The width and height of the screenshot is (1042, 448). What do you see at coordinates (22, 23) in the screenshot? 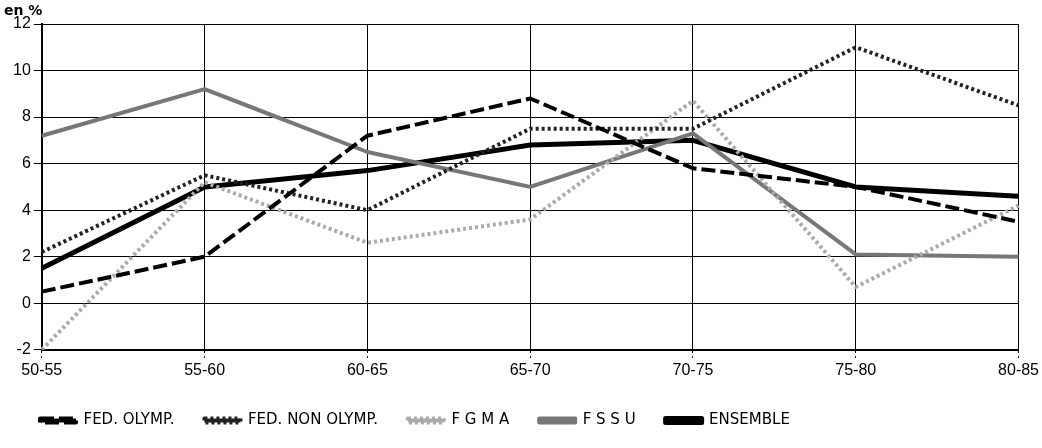
I see `y-tick-label: 12` at bounding box center [22, 23].